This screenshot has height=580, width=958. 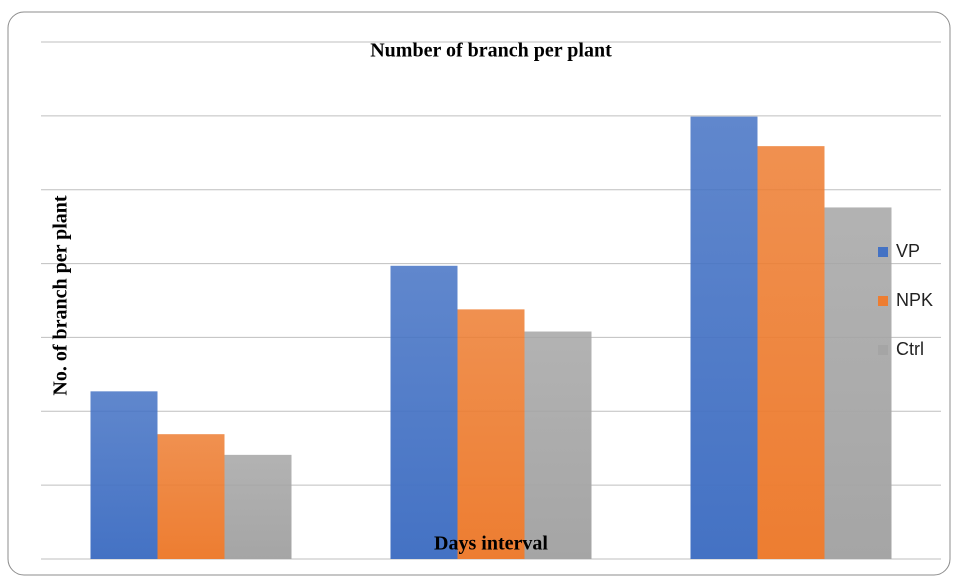 What do you see at coordinates (491, 51) in the screenshot?
I see `chart-title: Number of branch per plant` at bounding box center [491, 51].